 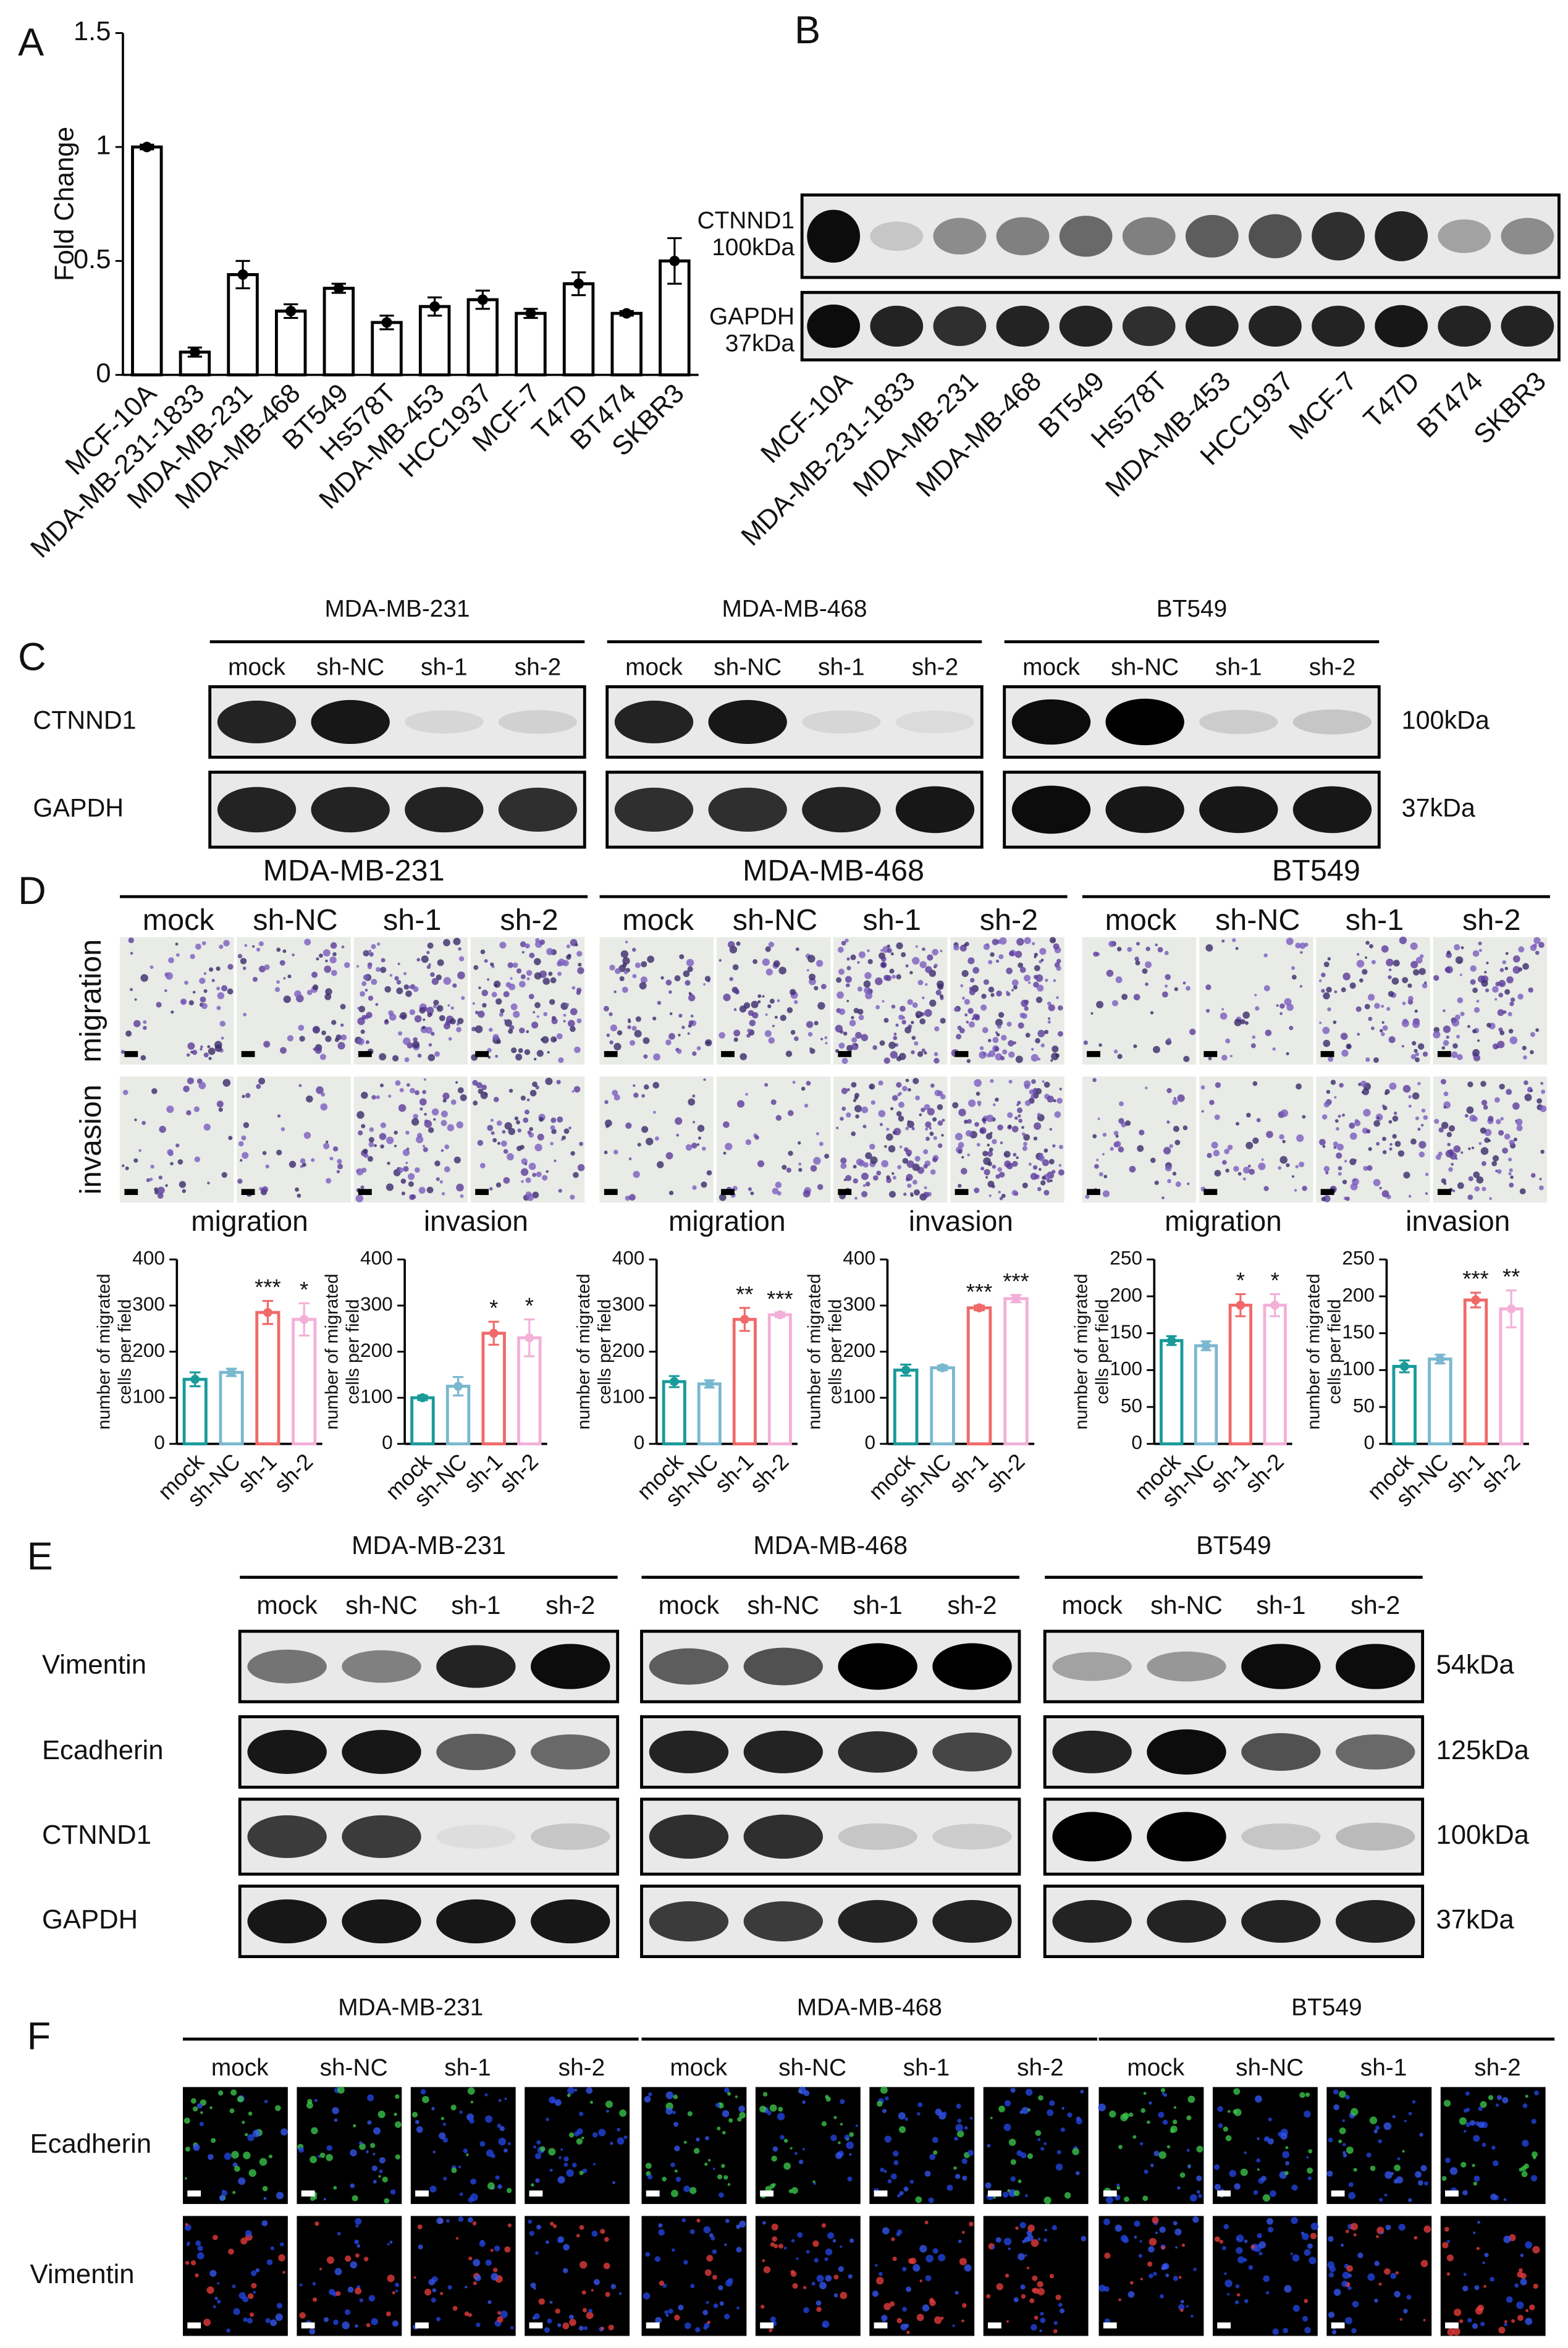 I want to click on lane-label: sh-2, so click(x=972, y=1605).